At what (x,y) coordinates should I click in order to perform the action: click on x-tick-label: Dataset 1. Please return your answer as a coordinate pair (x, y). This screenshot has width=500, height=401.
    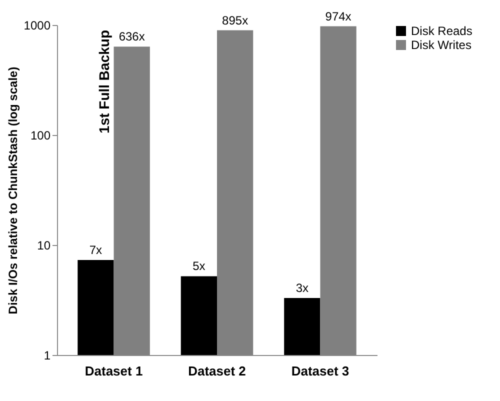
    Looking at the image, I should click on (113, 371).